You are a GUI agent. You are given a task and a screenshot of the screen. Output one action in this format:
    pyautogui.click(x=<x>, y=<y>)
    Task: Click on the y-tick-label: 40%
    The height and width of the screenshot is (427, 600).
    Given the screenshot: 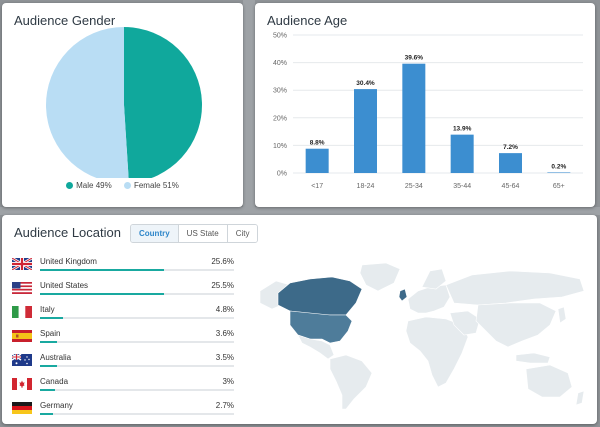 What is the action you would take?
    pyautogui.click(x=280, y=63)
    